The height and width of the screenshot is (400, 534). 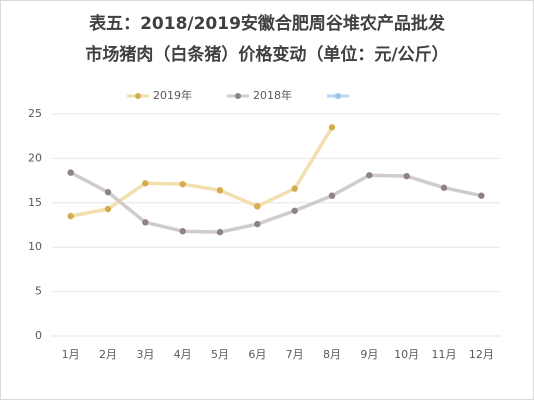 I want to click on y-tick-label: 20, so click(x=35, y=157).